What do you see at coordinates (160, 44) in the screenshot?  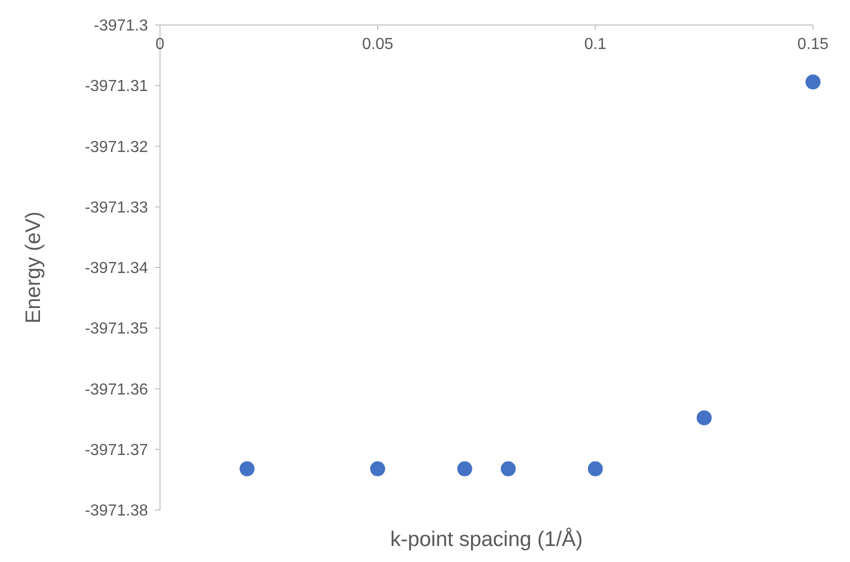 I see `x-tick-label: 0` at bounding box center [160, 44].